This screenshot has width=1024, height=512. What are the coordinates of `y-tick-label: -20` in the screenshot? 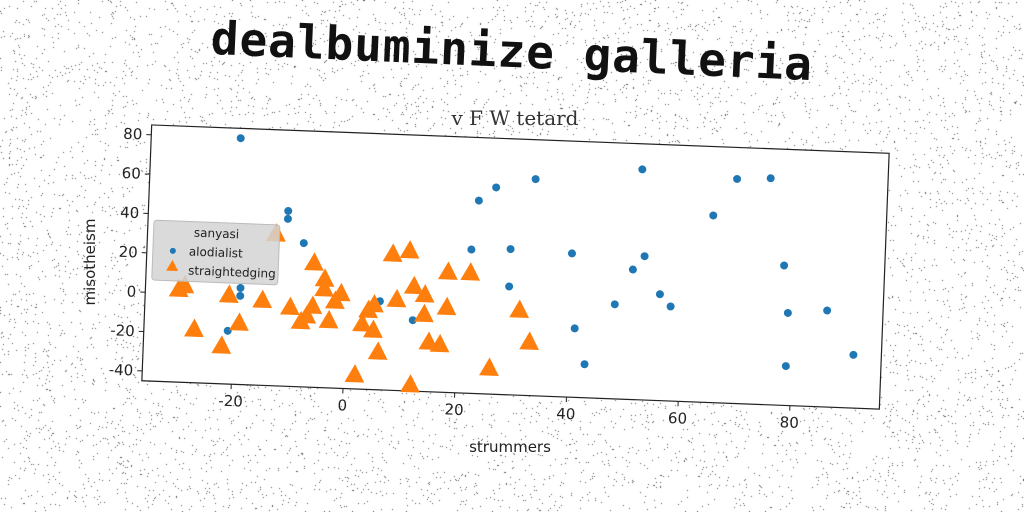 It's located at (122, 330).